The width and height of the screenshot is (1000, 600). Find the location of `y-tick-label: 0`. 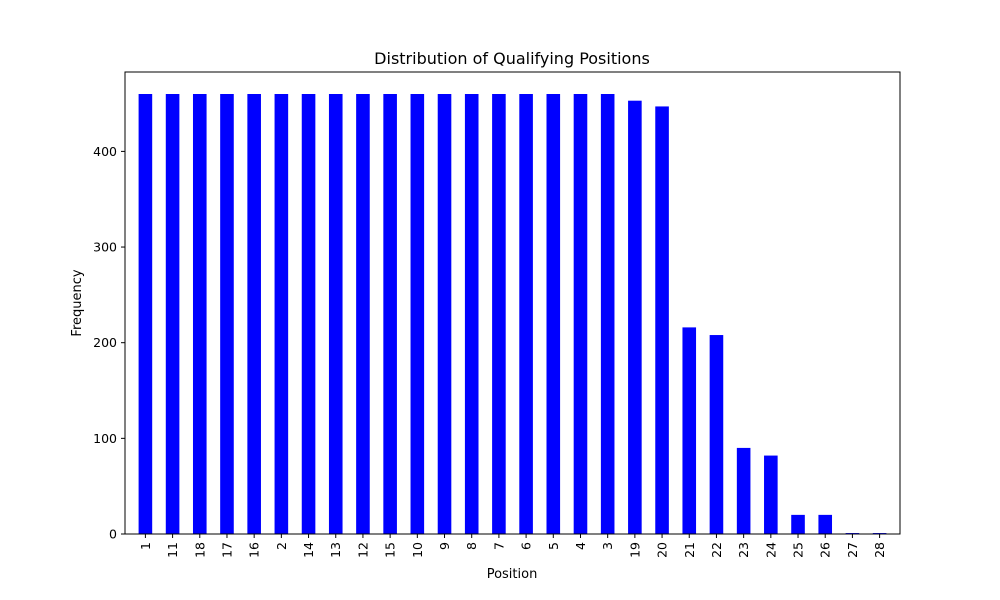

y-tick-label: 0 is located at coordinates (113, 534).